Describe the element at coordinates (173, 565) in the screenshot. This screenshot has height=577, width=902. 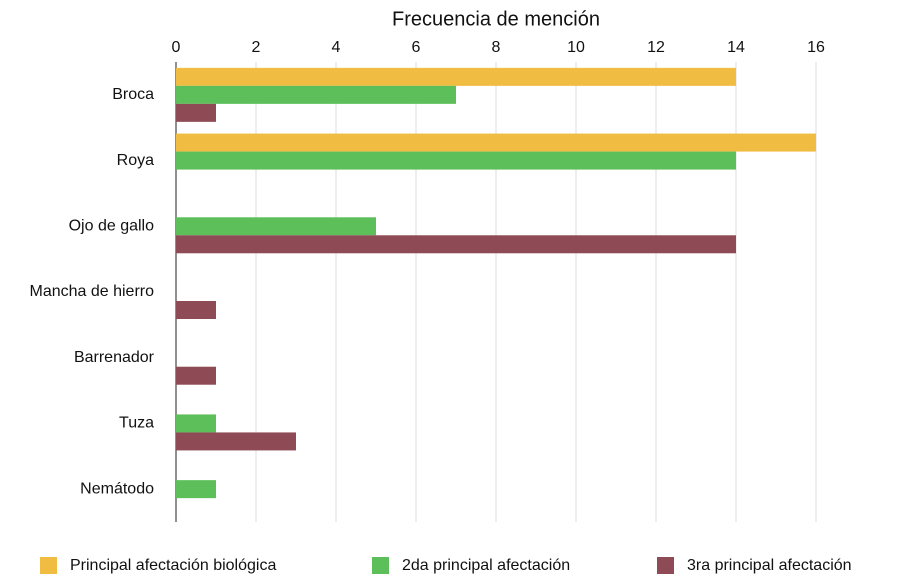
I see `legend-label: Principal afectación biológica` at that location.